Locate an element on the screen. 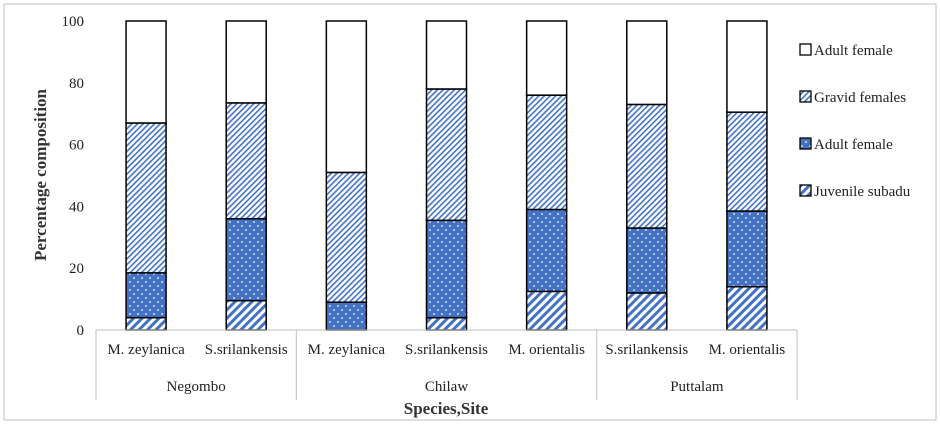 This screenshot has width=940, height=424. y-tick-label: 80 is located at coordinates (76, 84).